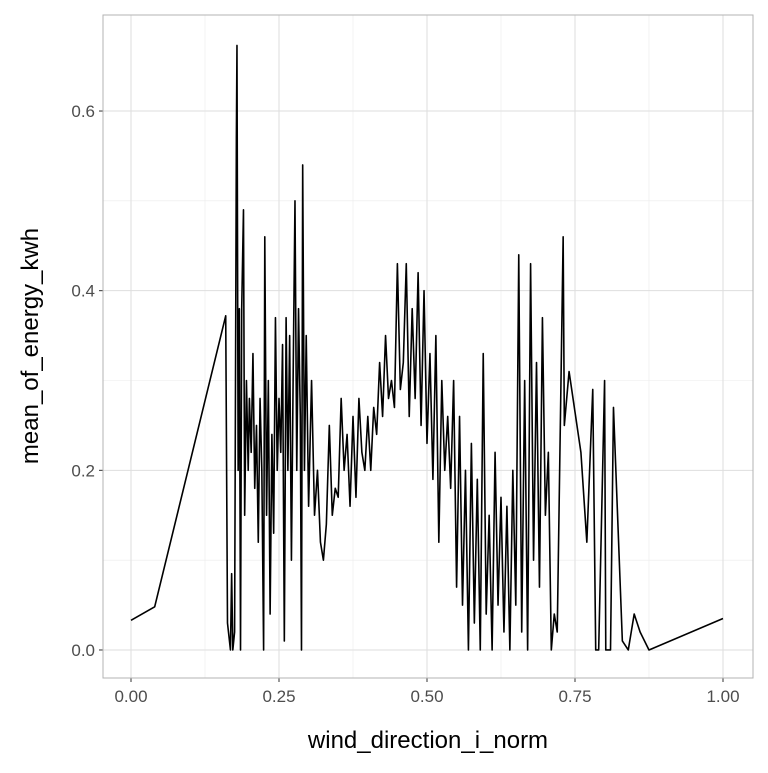 The image size is (768, 773). I want to click on x-tick-label: 0.75, so click(574, 696).